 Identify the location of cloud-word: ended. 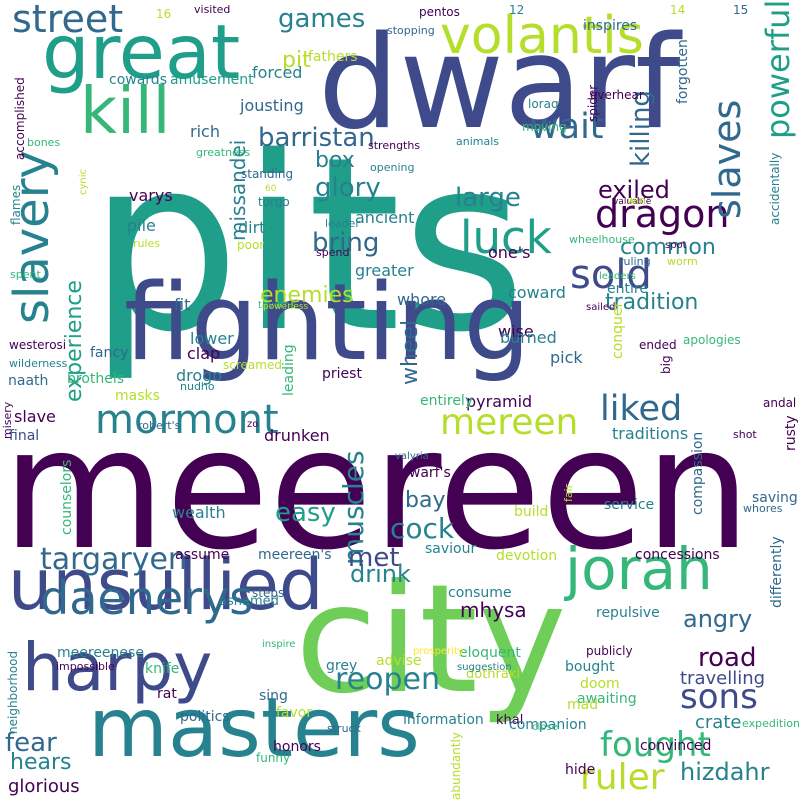
(658, 345).